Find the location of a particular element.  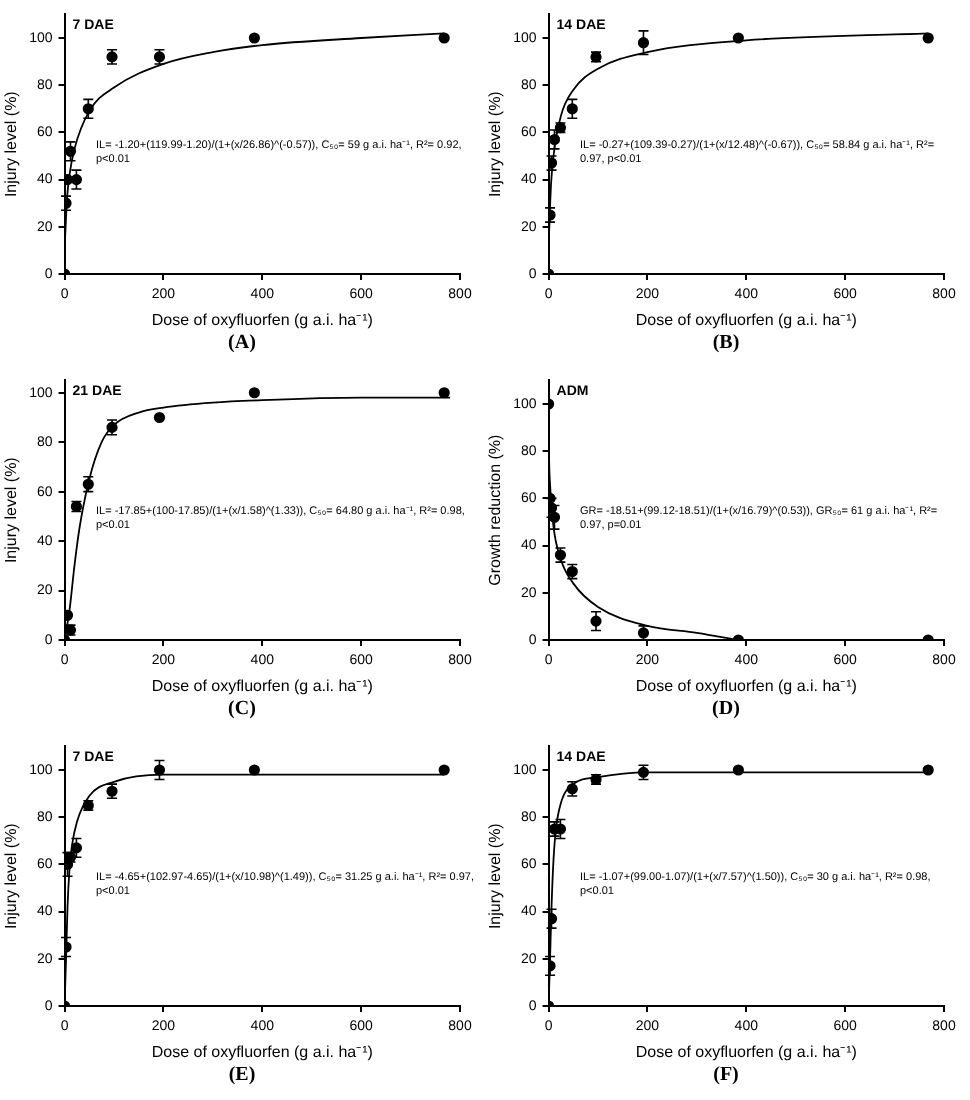

text: (E) is located at coordinates (242, 1075).